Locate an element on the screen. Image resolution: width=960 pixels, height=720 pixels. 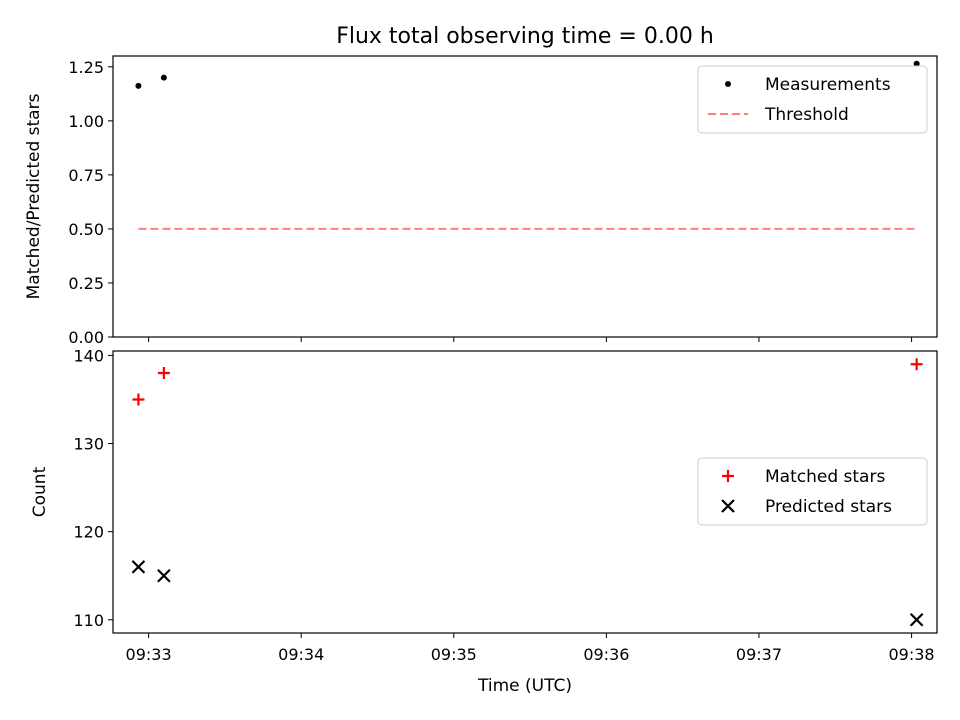
y-axis-label: Matched/Predicted stars is located at coordinates (34, 196).